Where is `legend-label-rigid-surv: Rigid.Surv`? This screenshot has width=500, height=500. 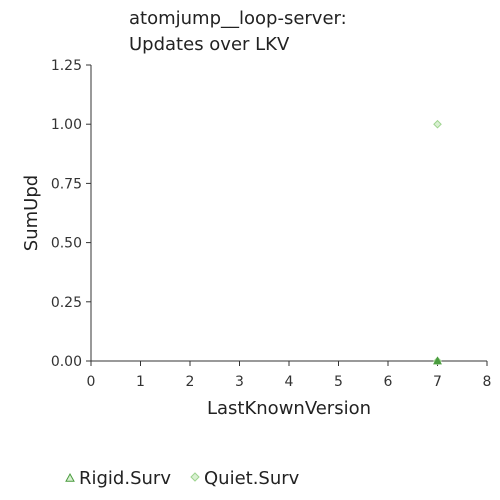
legend-label-rigid-surv: Rigid.Surv is located at coordinates (125, 478).